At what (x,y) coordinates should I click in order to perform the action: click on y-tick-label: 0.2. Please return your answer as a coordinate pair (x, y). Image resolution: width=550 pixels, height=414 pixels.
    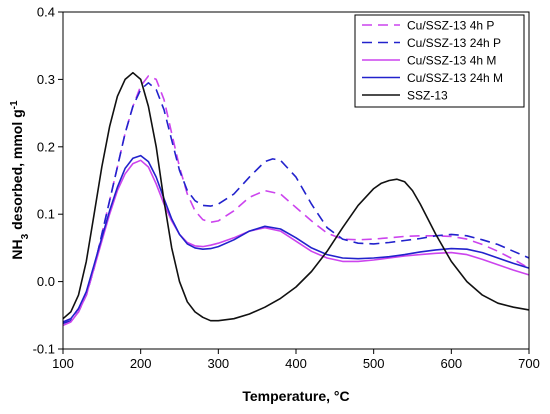
    Looking at the image, I should click on (46, 146).